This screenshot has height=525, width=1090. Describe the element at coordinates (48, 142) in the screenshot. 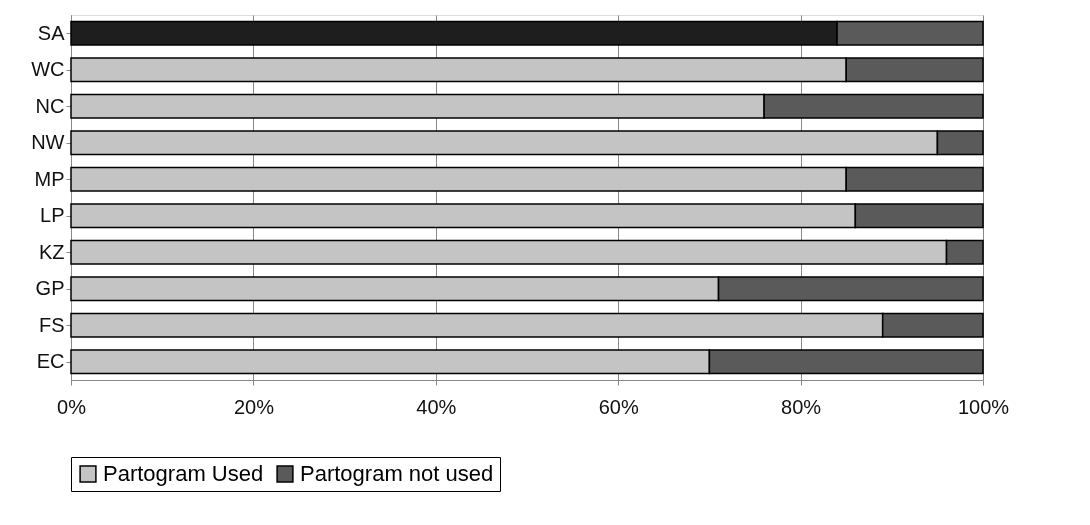

I see `y-tick-label: NW` at that location.